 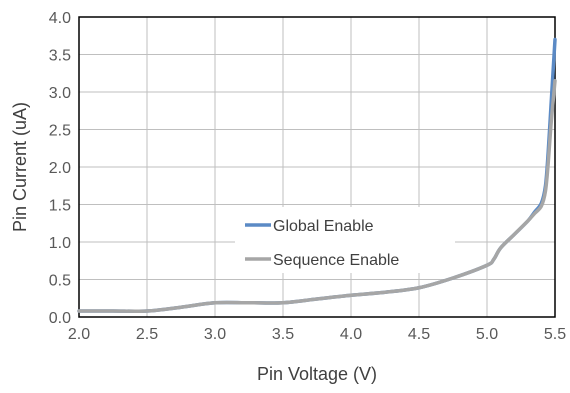 What do you see at coordinates (60, 206) in the screenshot?
I see `y-tick-label: 1.5` at bounding box center [60, 206].